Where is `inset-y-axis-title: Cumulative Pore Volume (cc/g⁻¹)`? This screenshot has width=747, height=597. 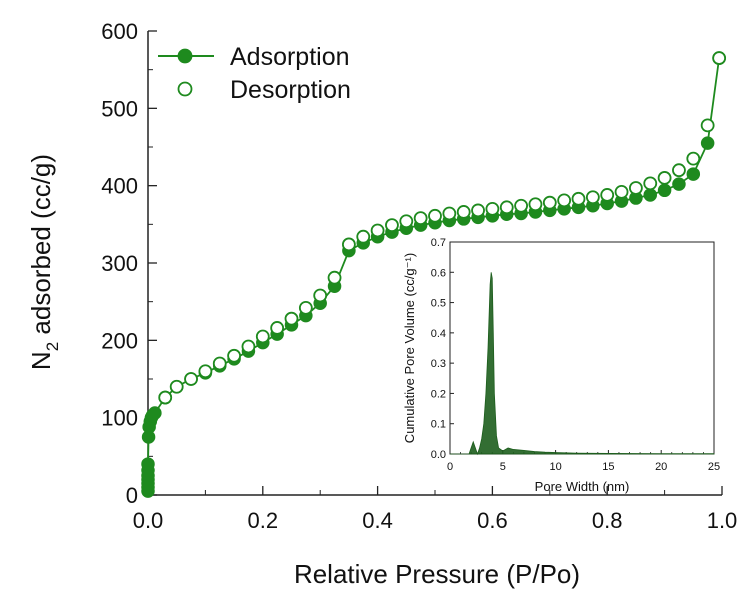
inset-y-axis-title: Cumulative Pore Volume (cc/g⁻¹) is located at coordinates (409, 348).